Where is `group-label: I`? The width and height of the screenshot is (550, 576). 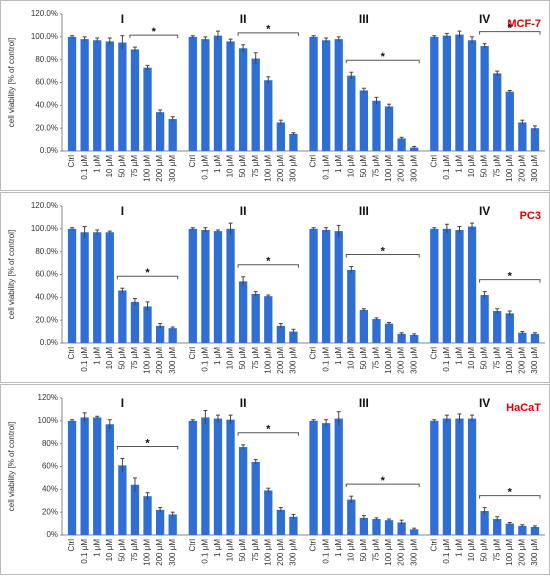
group-label: I is located at coordinates (122, 19).